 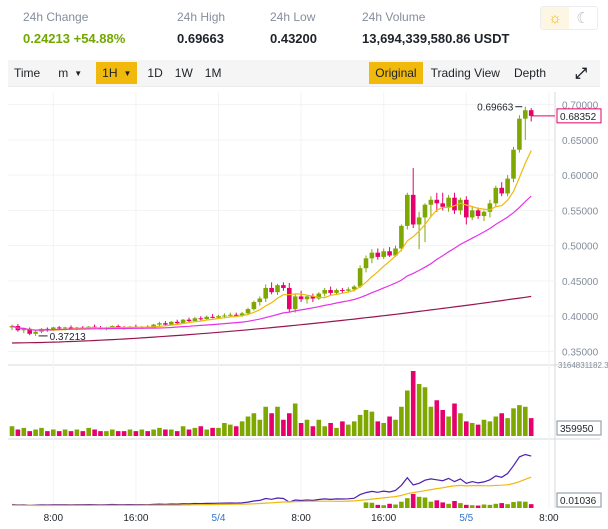 I want to click on stat-24h-low: 24h Low 0.43200, so click(x=293, y=29).